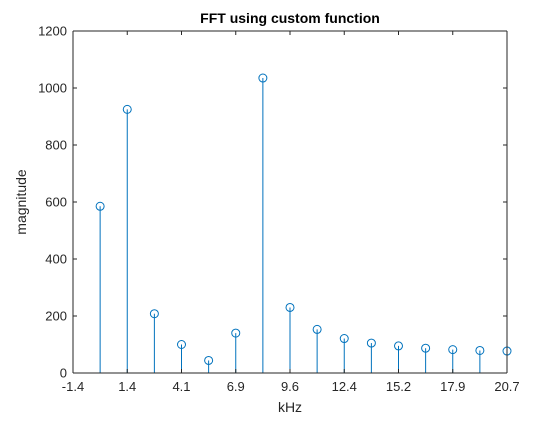  Describe the element at coordinates (290, 407) in the screenshot. I see `x-axis-label: kHz` at that location.